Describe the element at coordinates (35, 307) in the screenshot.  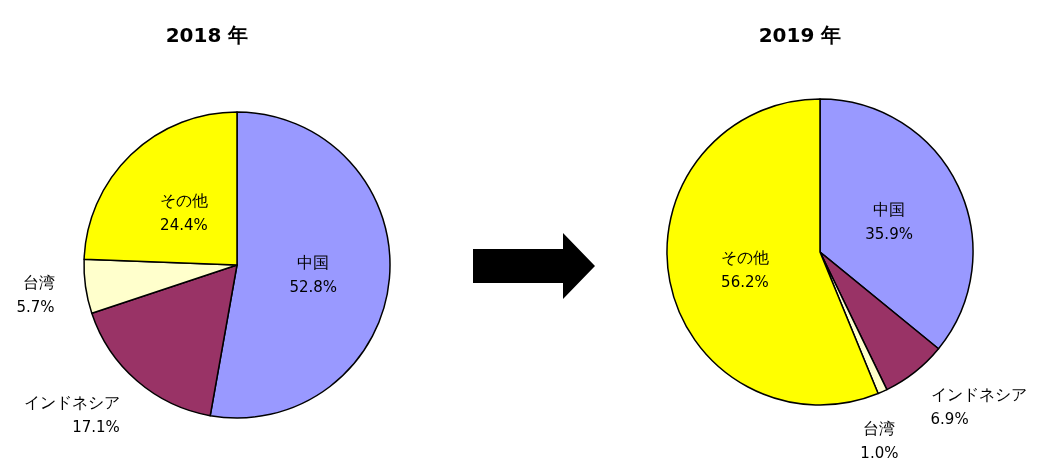
I see `data-label: 5.7%` at that location.